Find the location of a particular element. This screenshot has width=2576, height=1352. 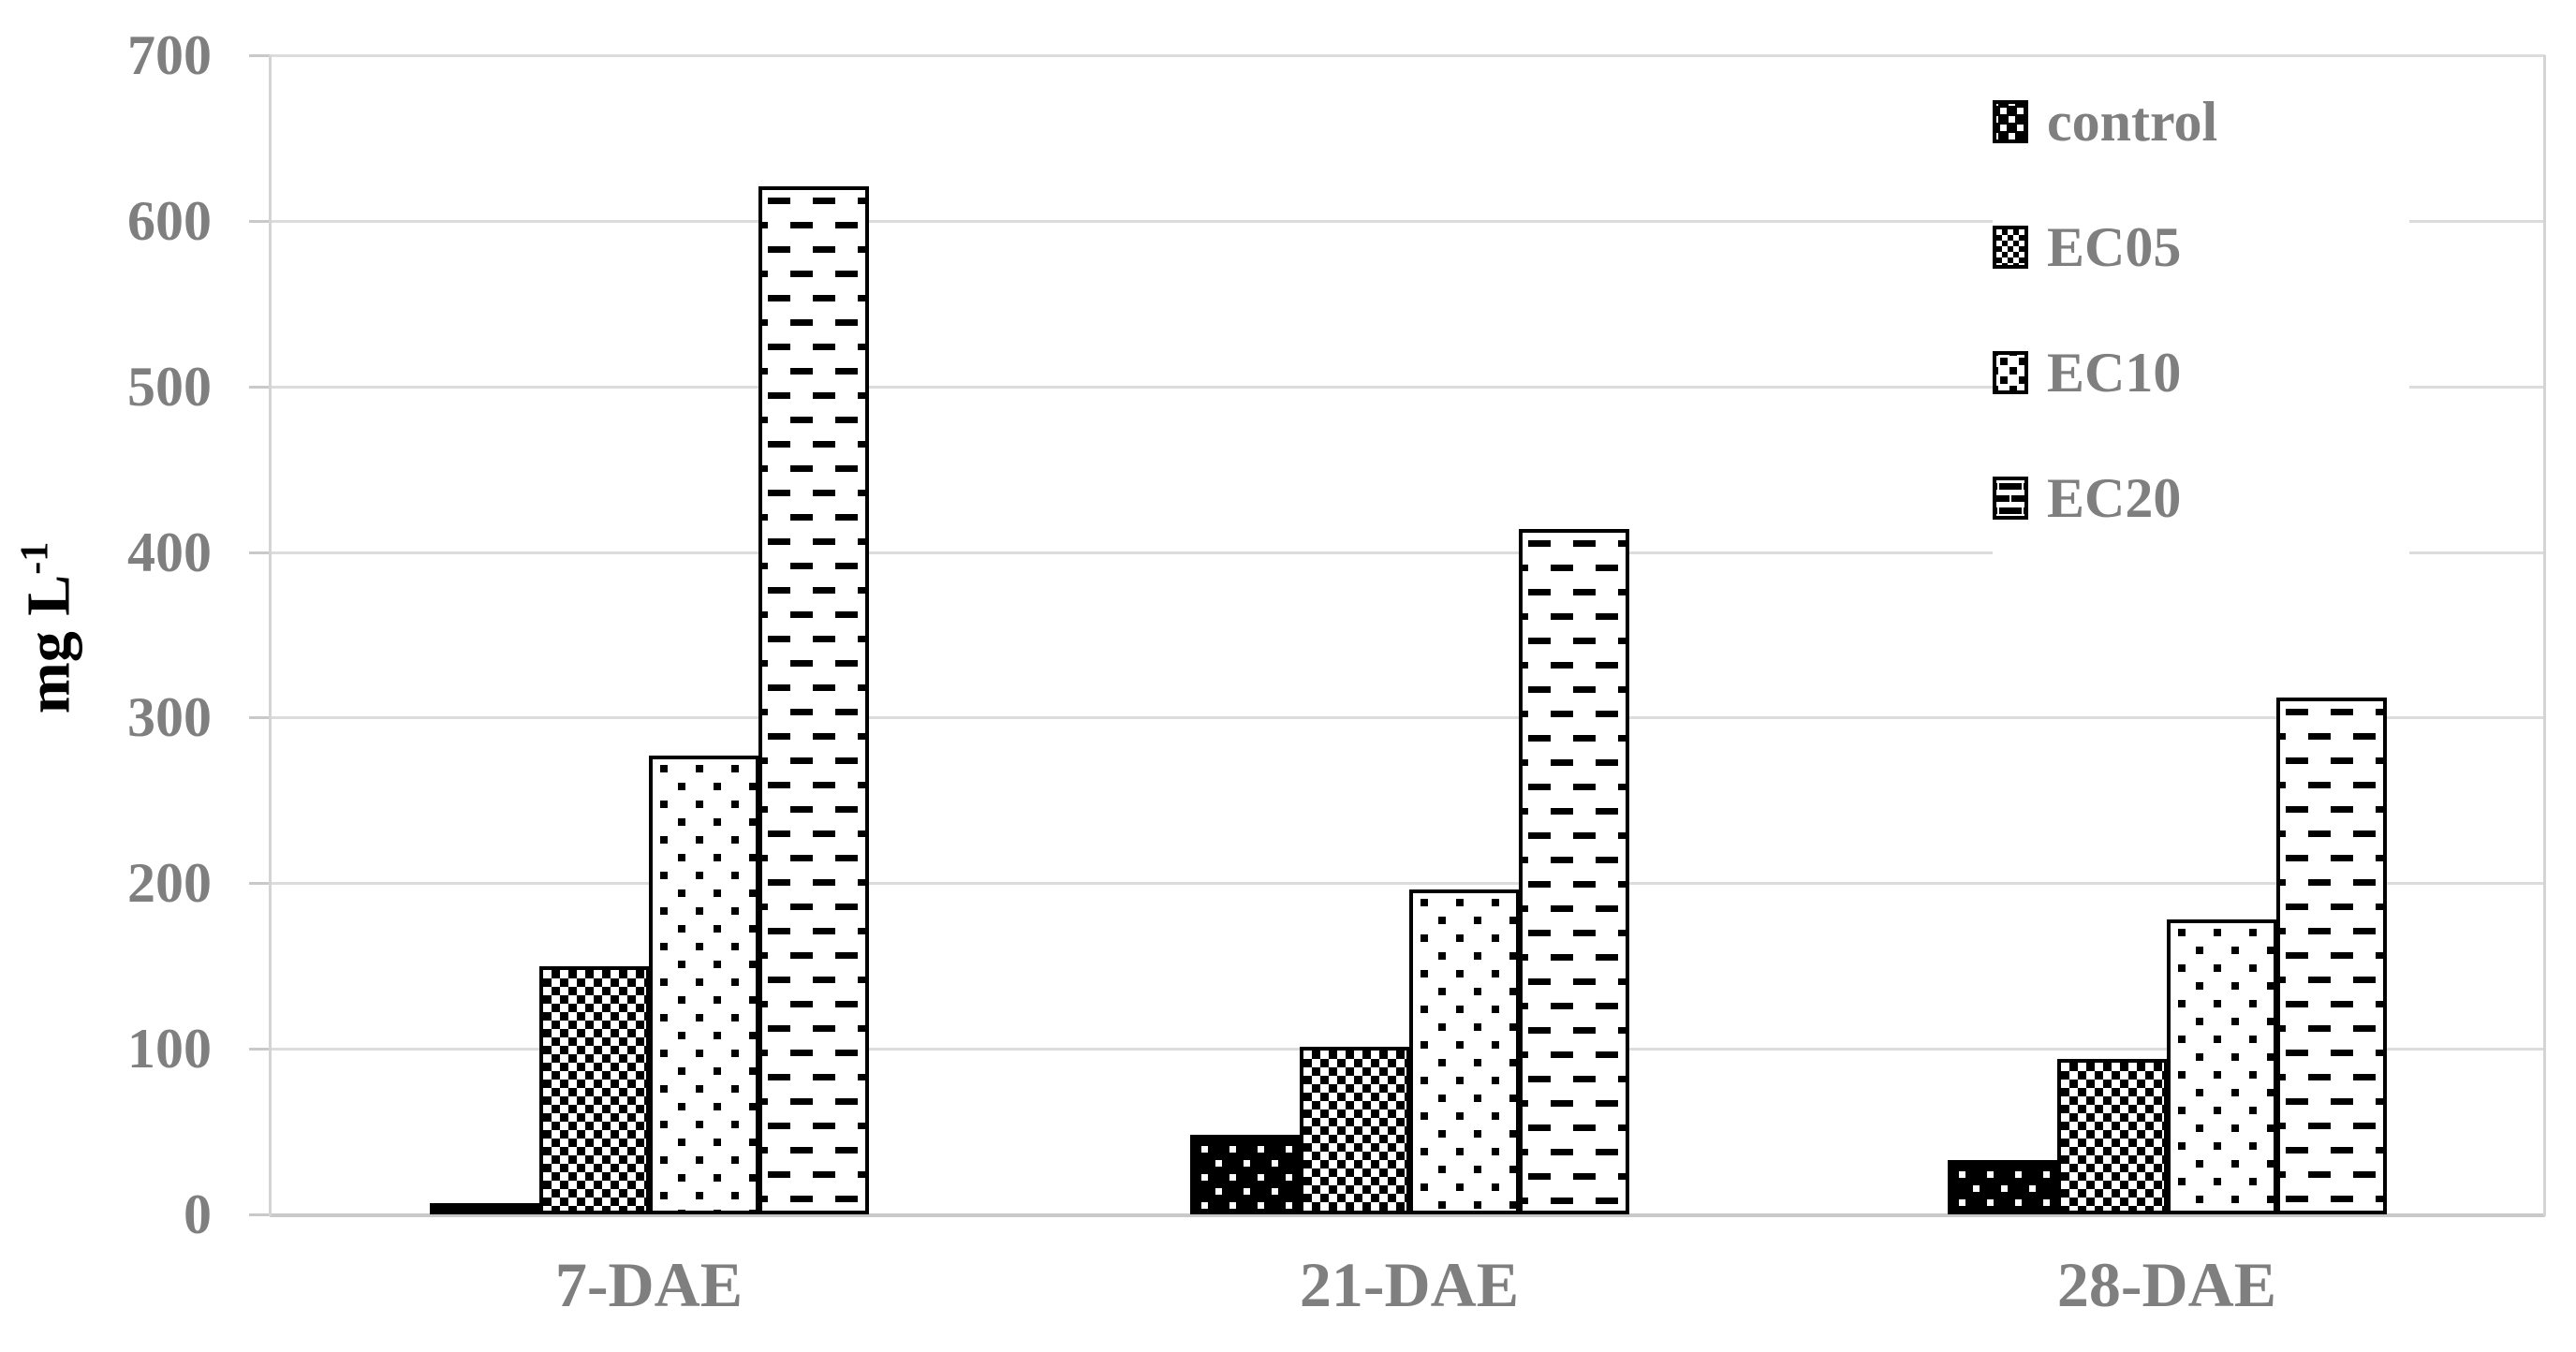

bar-control-21-DAE is located at coordinates (1245, 1174).